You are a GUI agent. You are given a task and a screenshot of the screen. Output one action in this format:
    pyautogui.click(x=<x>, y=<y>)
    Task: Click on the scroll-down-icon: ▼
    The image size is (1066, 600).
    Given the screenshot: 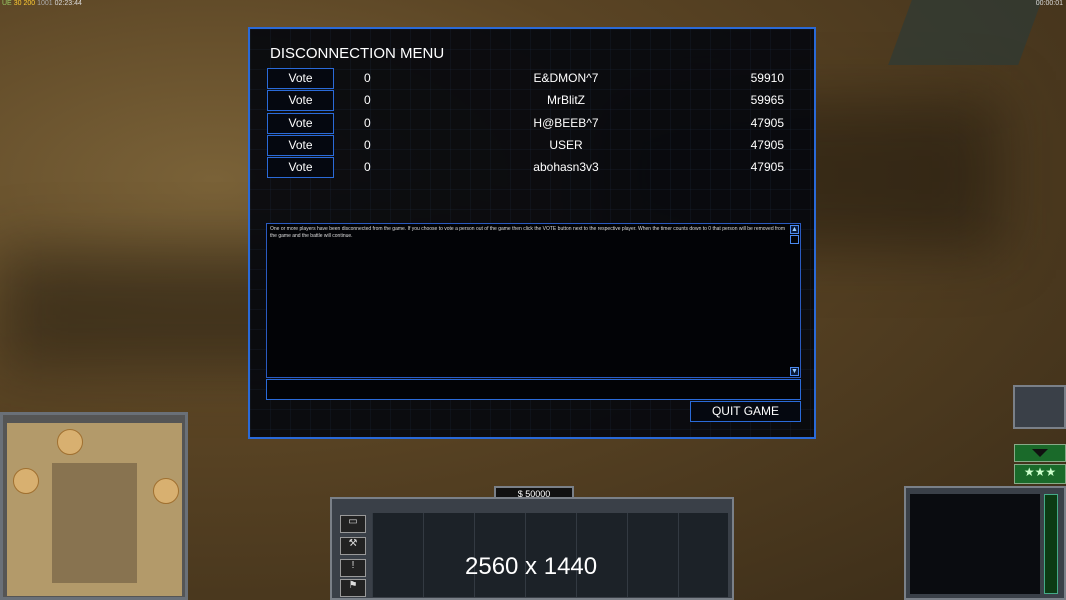 What is the action you would take?
    pyautogui.click(x=794, y=371)
    